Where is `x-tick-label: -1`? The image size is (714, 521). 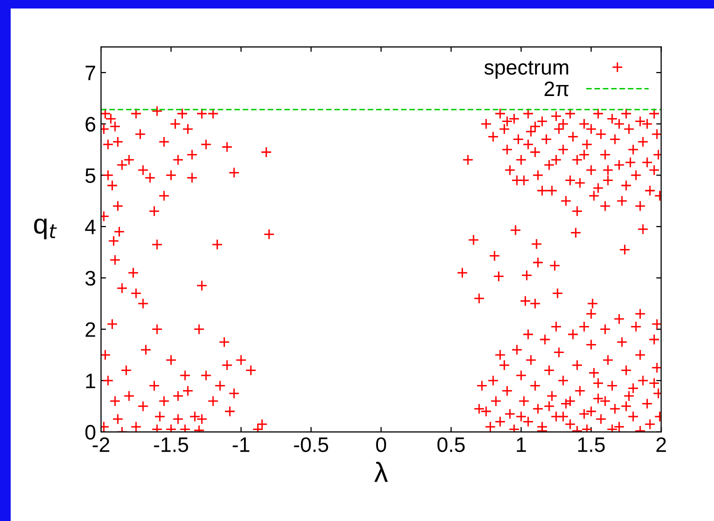 x-tick-label: -1 is located at coordinates (241, 445).